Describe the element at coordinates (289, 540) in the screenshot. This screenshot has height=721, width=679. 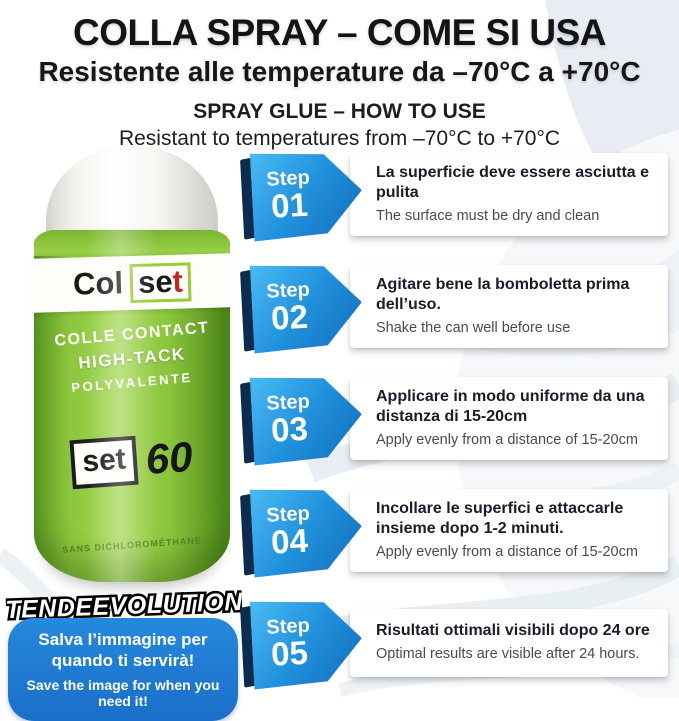
I see `step-number: 04` at that location.